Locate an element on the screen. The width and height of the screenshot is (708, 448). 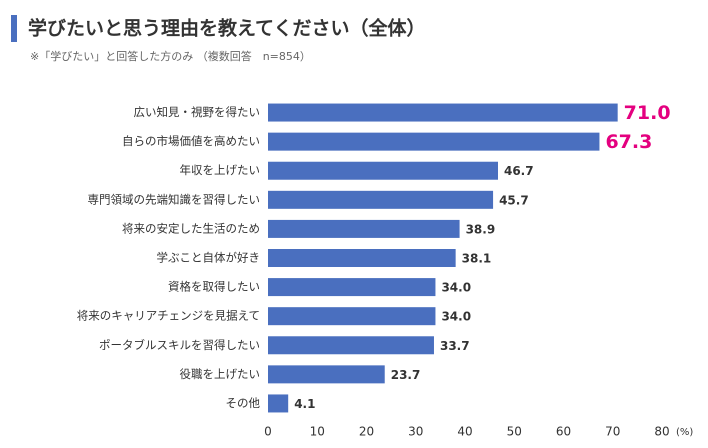
y-tick-label: 役職を上げたい is located at coordinates (220, 374).